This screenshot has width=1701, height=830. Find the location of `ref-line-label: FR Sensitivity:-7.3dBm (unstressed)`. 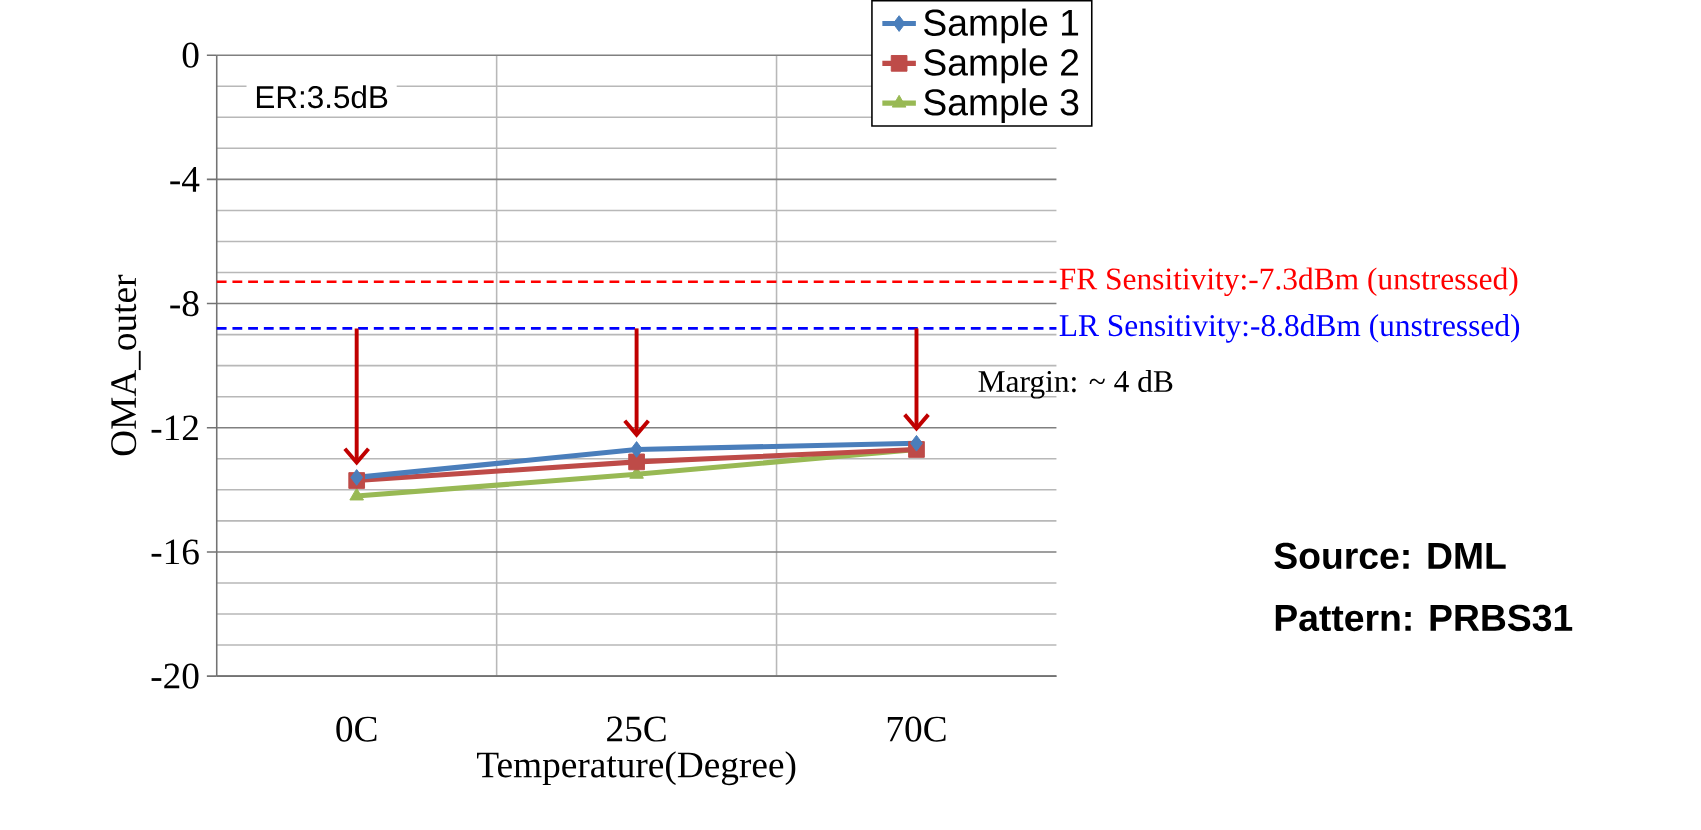

ref-line-label: FR Sensitivity:-7.3dBm (unstressed) is located at coordinates (1288, 282).